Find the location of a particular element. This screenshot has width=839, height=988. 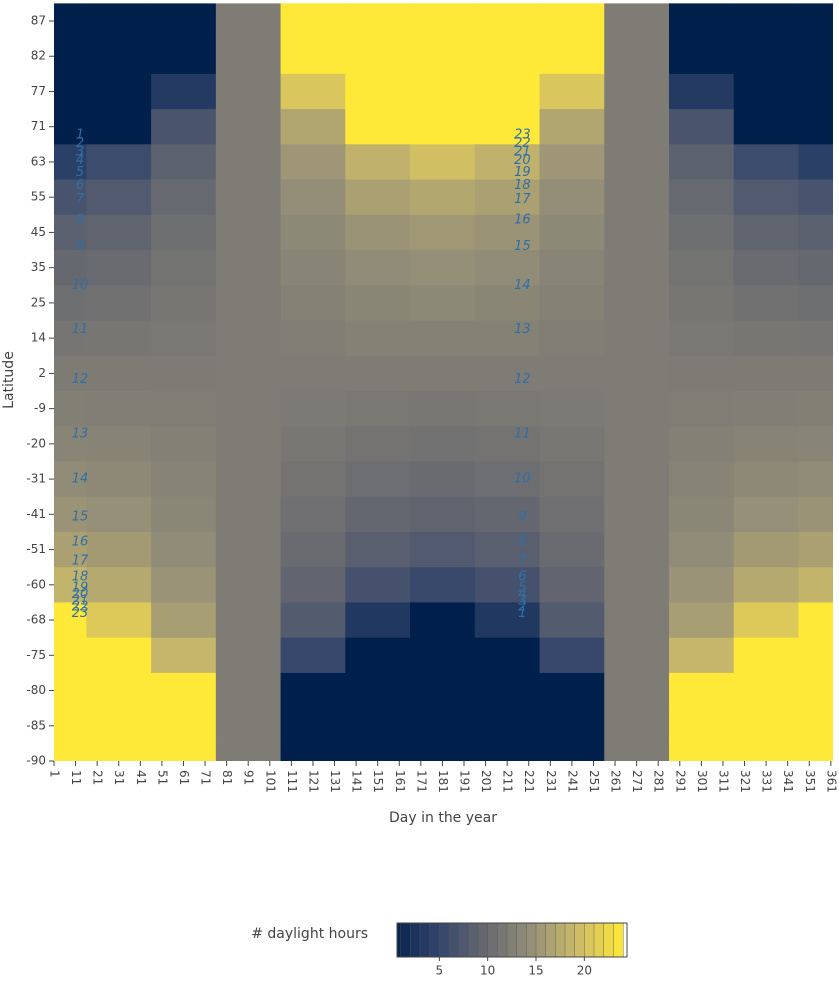

x-tick-label: 191 is located at coordinates (465, 781).